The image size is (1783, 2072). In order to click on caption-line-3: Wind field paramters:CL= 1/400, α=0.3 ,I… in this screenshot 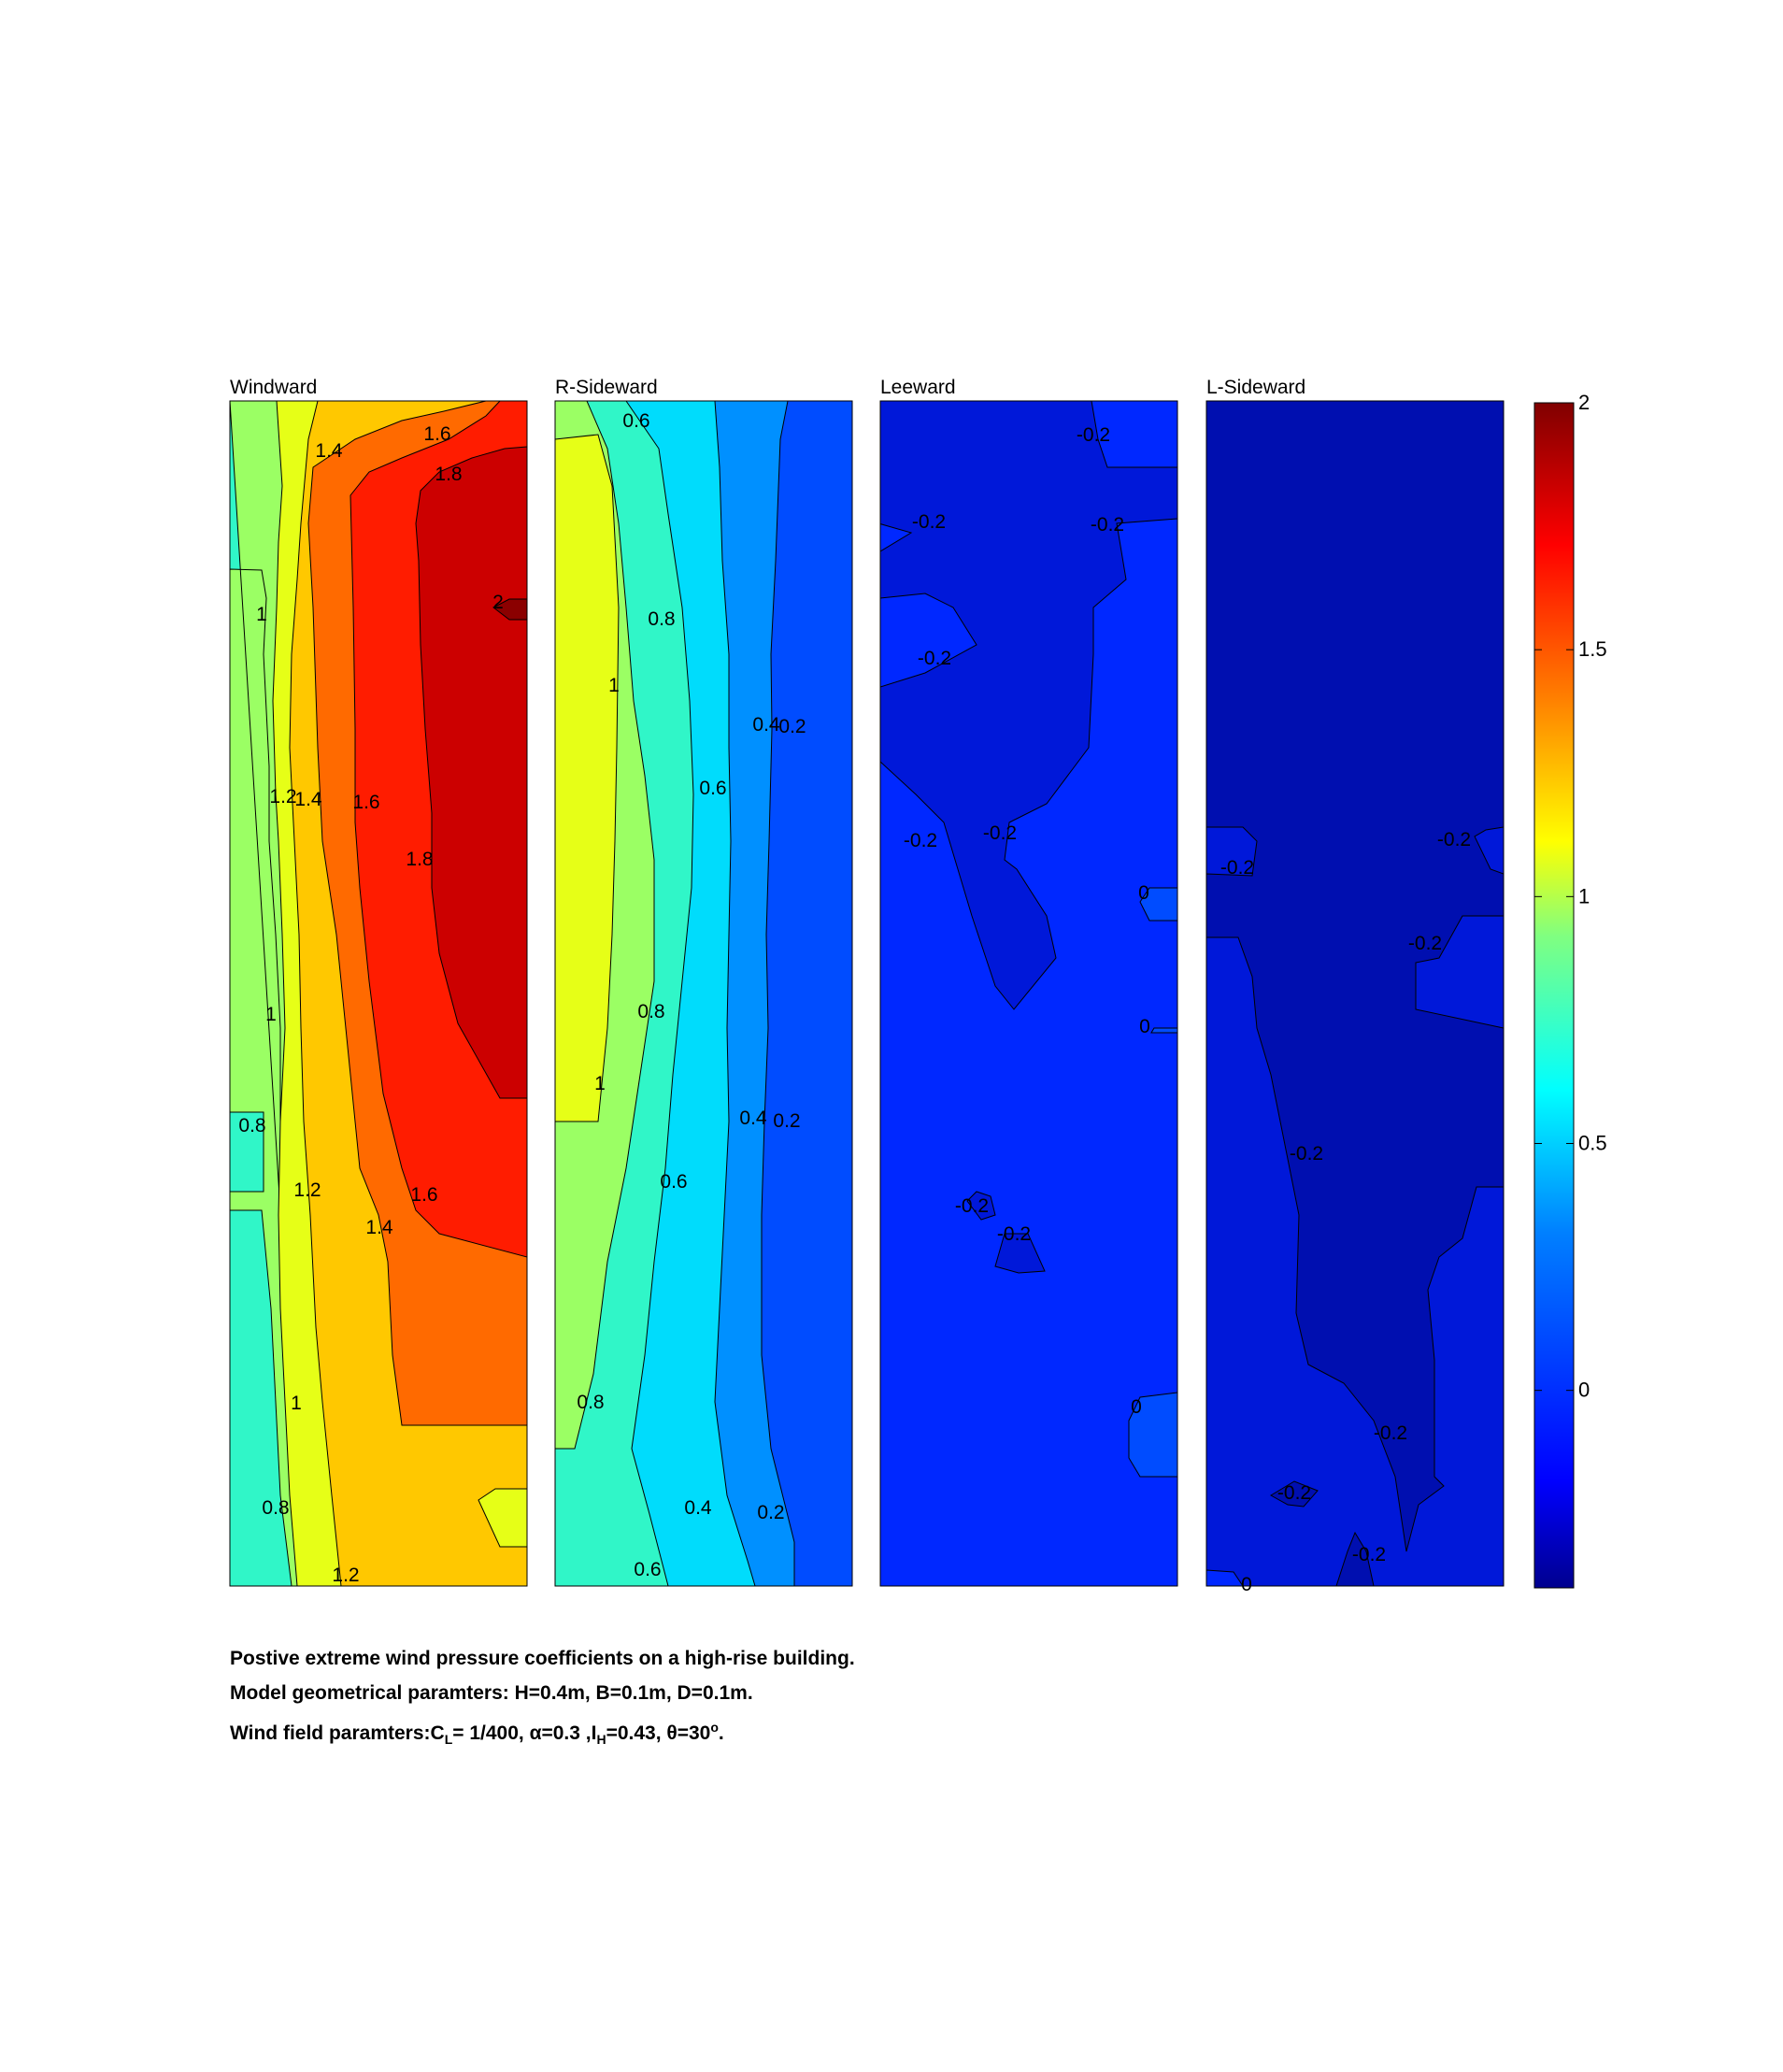, I will do `click(542, 1734)`.